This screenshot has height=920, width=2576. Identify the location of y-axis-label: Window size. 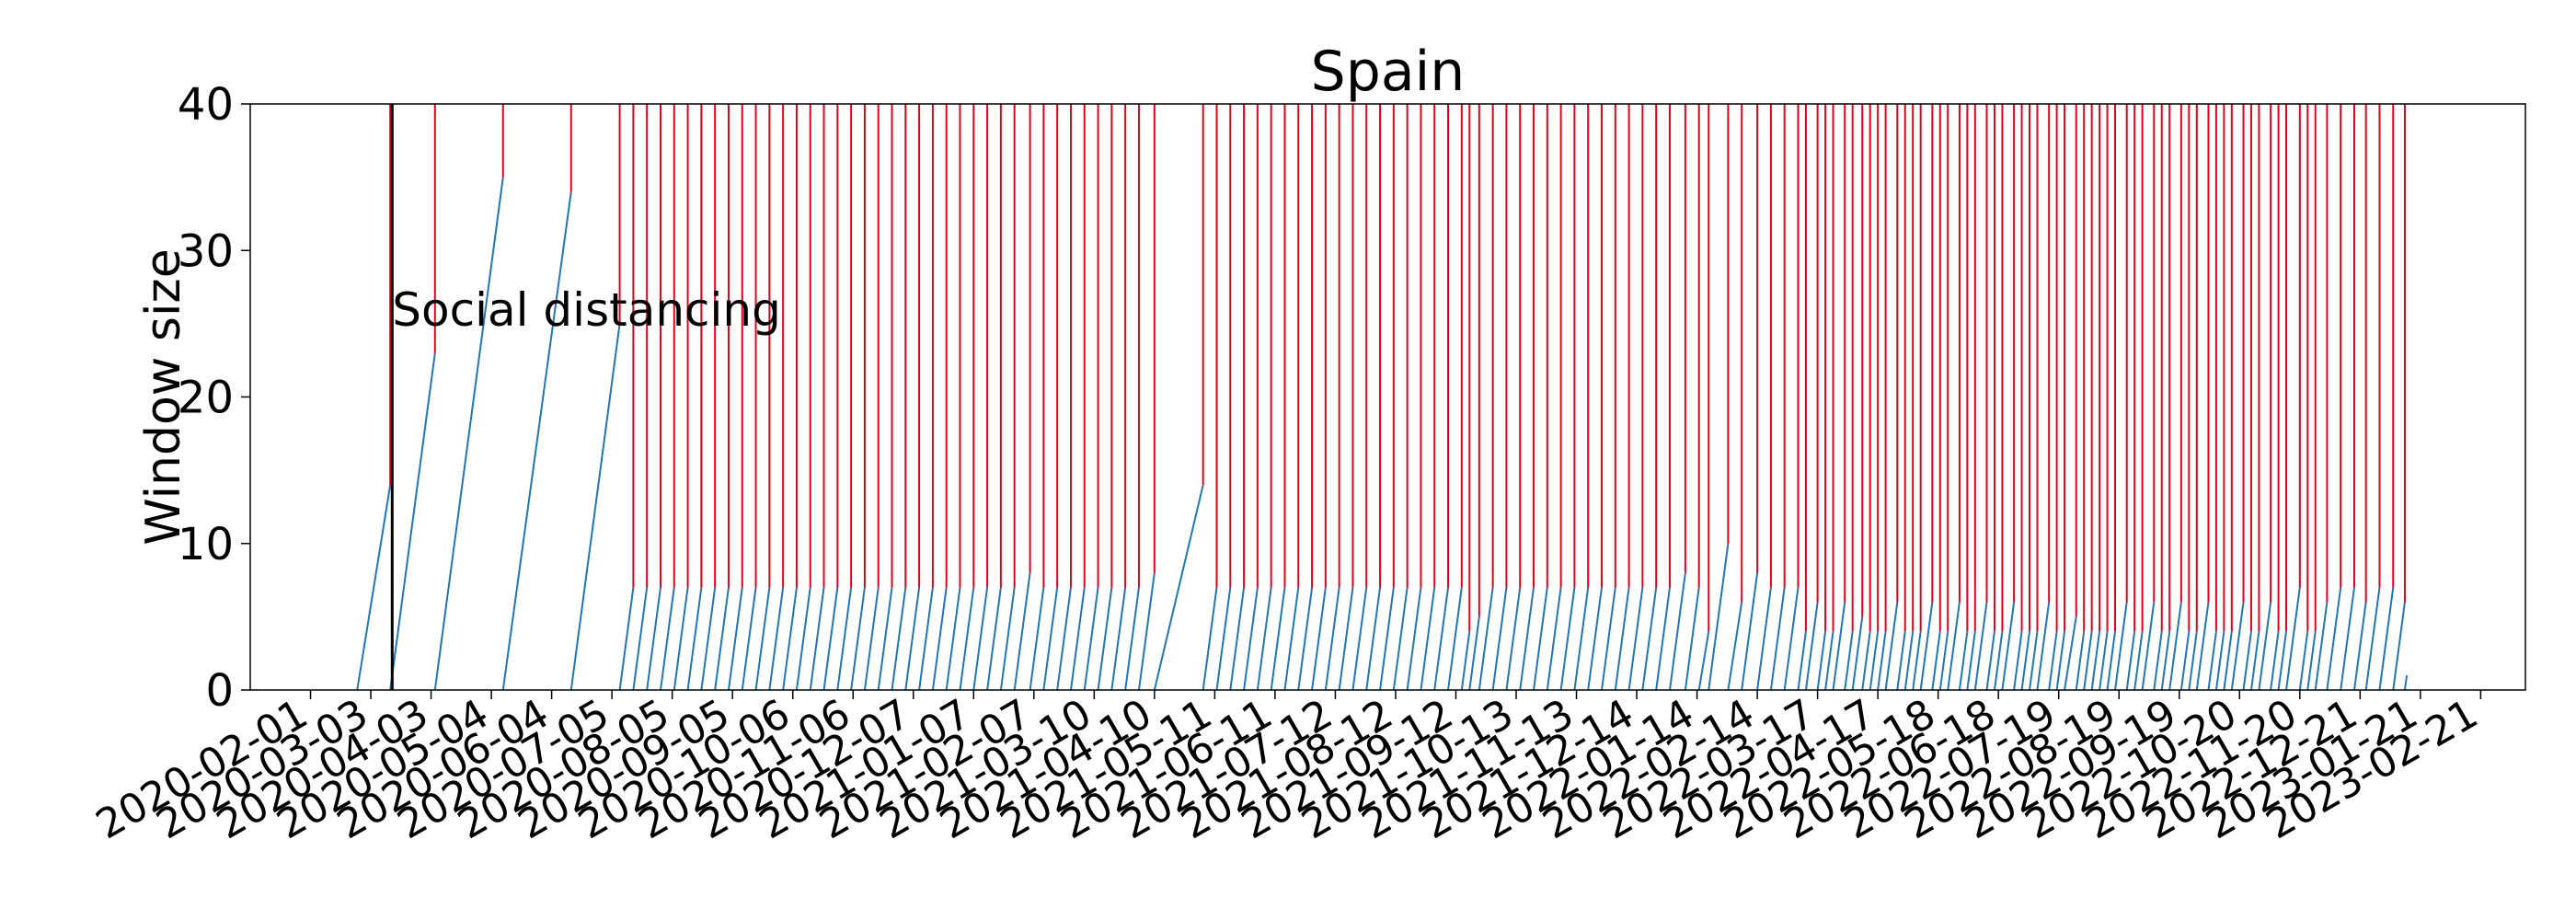
(163, 396).